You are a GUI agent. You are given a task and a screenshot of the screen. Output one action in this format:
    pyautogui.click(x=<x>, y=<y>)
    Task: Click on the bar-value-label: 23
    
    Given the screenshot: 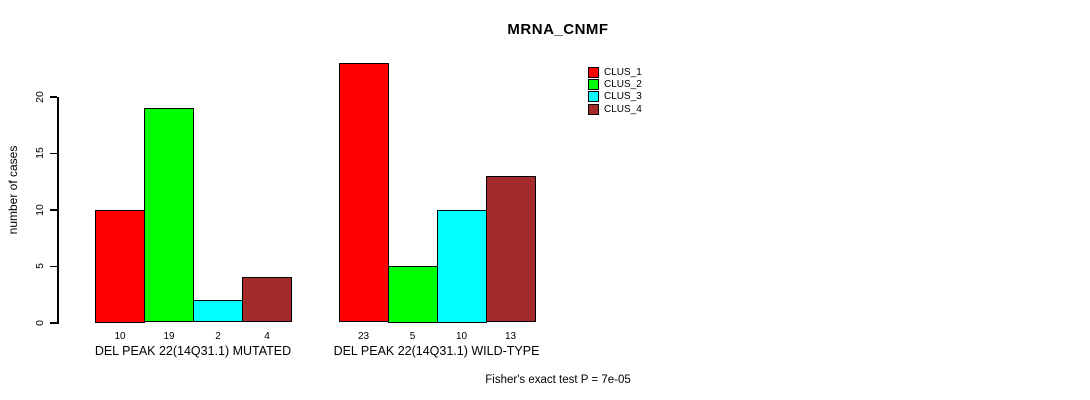 What is the action you would take?
    pyautogui.click(x=363, y=336)
    